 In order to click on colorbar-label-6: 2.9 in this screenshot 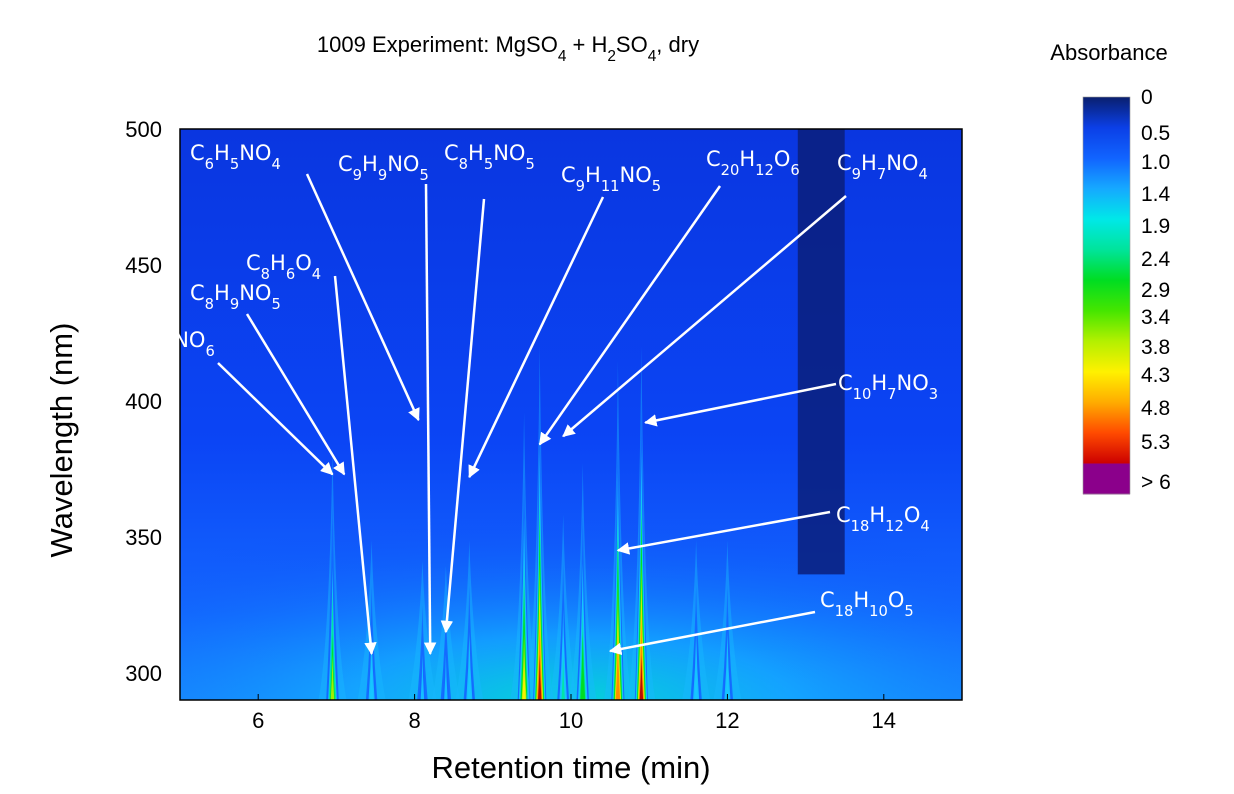, I will do `click(1155, 290)`.